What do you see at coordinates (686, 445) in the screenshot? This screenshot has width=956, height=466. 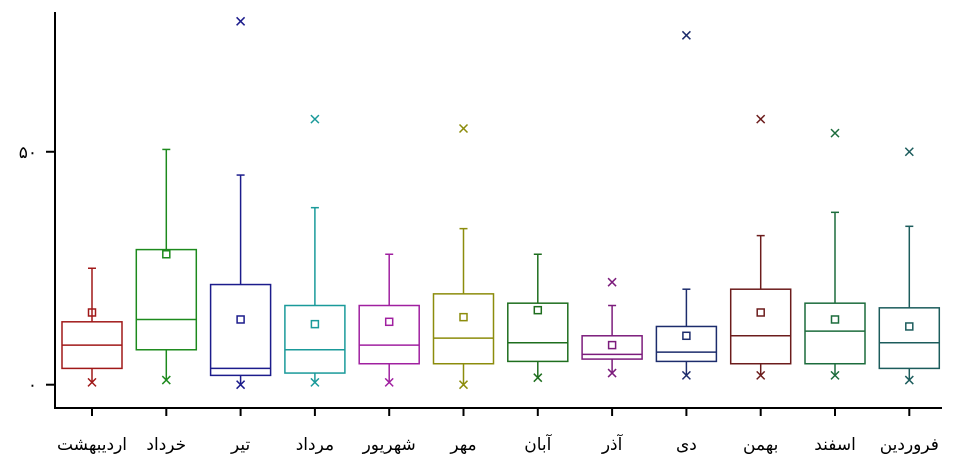 I see `x-tick-label: دی` at bounding box center [686, 445].